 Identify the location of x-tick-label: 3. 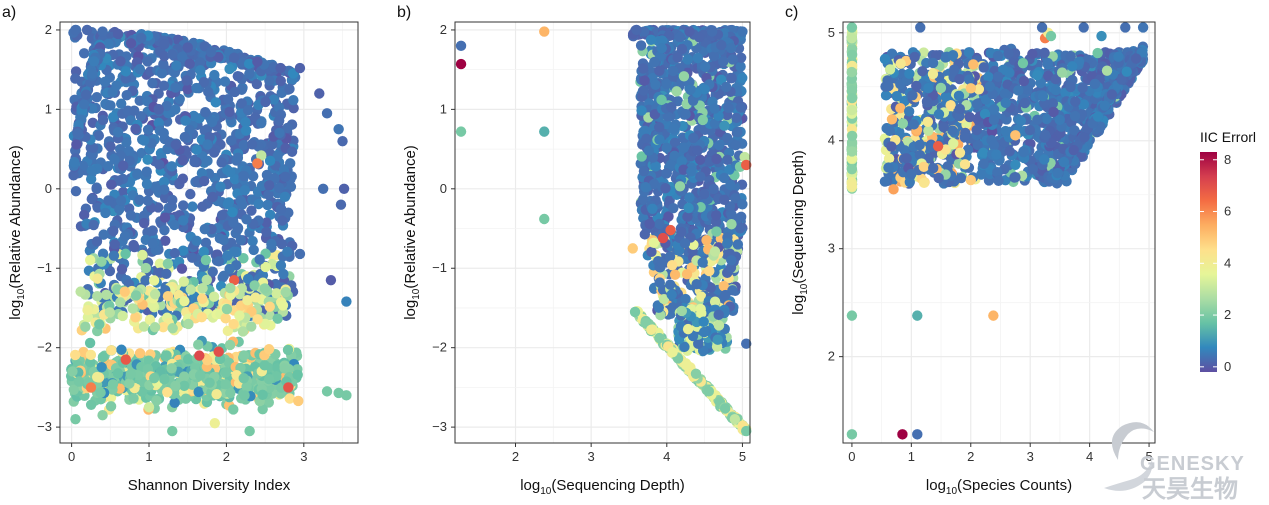
(303, 456).